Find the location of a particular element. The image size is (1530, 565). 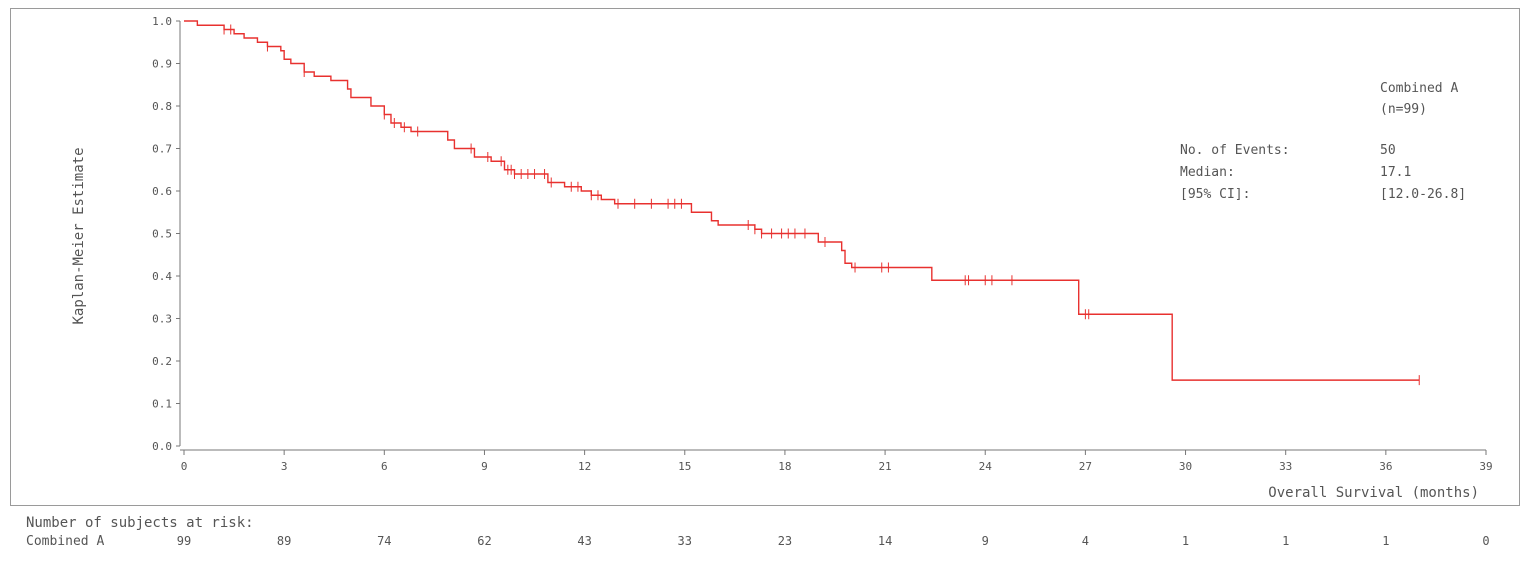

at-risk-group: Combined A is located at coordinates (65, 541).